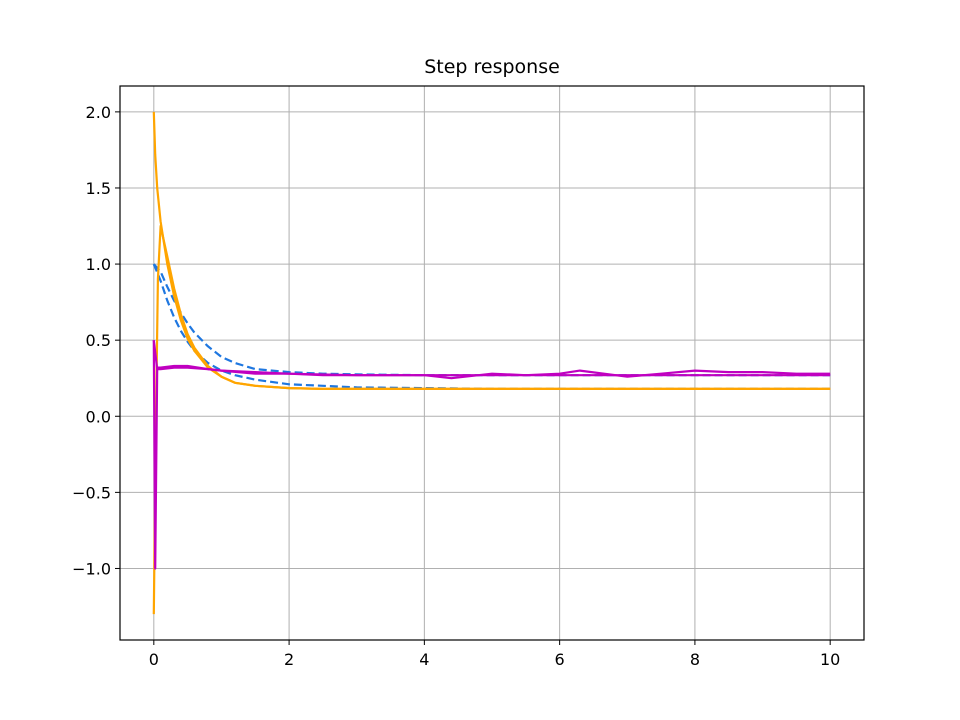  Describe the element at coordinates (154, 659) in the screenshot. I see `x-tick-label: 0` at that location.